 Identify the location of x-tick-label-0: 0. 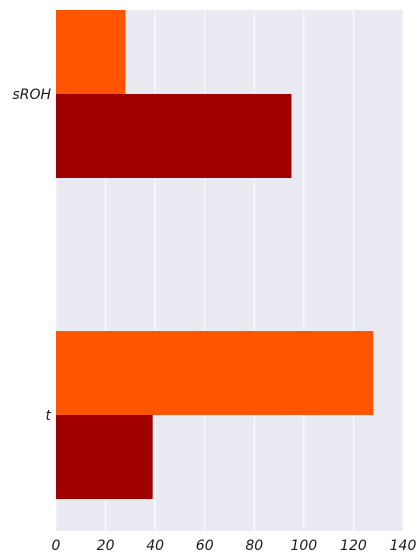
(56, 546).